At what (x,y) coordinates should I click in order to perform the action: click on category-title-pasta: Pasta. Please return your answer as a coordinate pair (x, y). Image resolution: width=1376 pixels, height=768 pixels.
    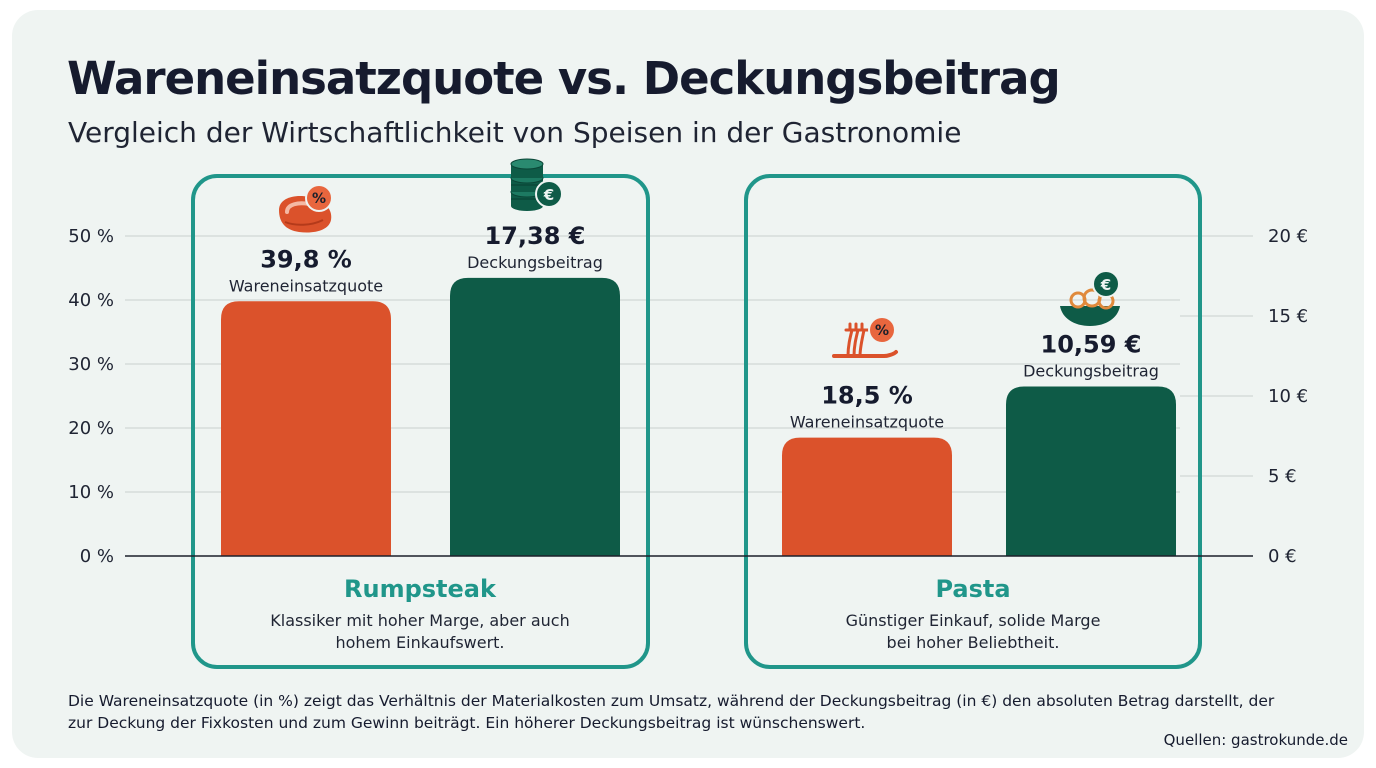
    Looking at the image, I should click on (972, 589).